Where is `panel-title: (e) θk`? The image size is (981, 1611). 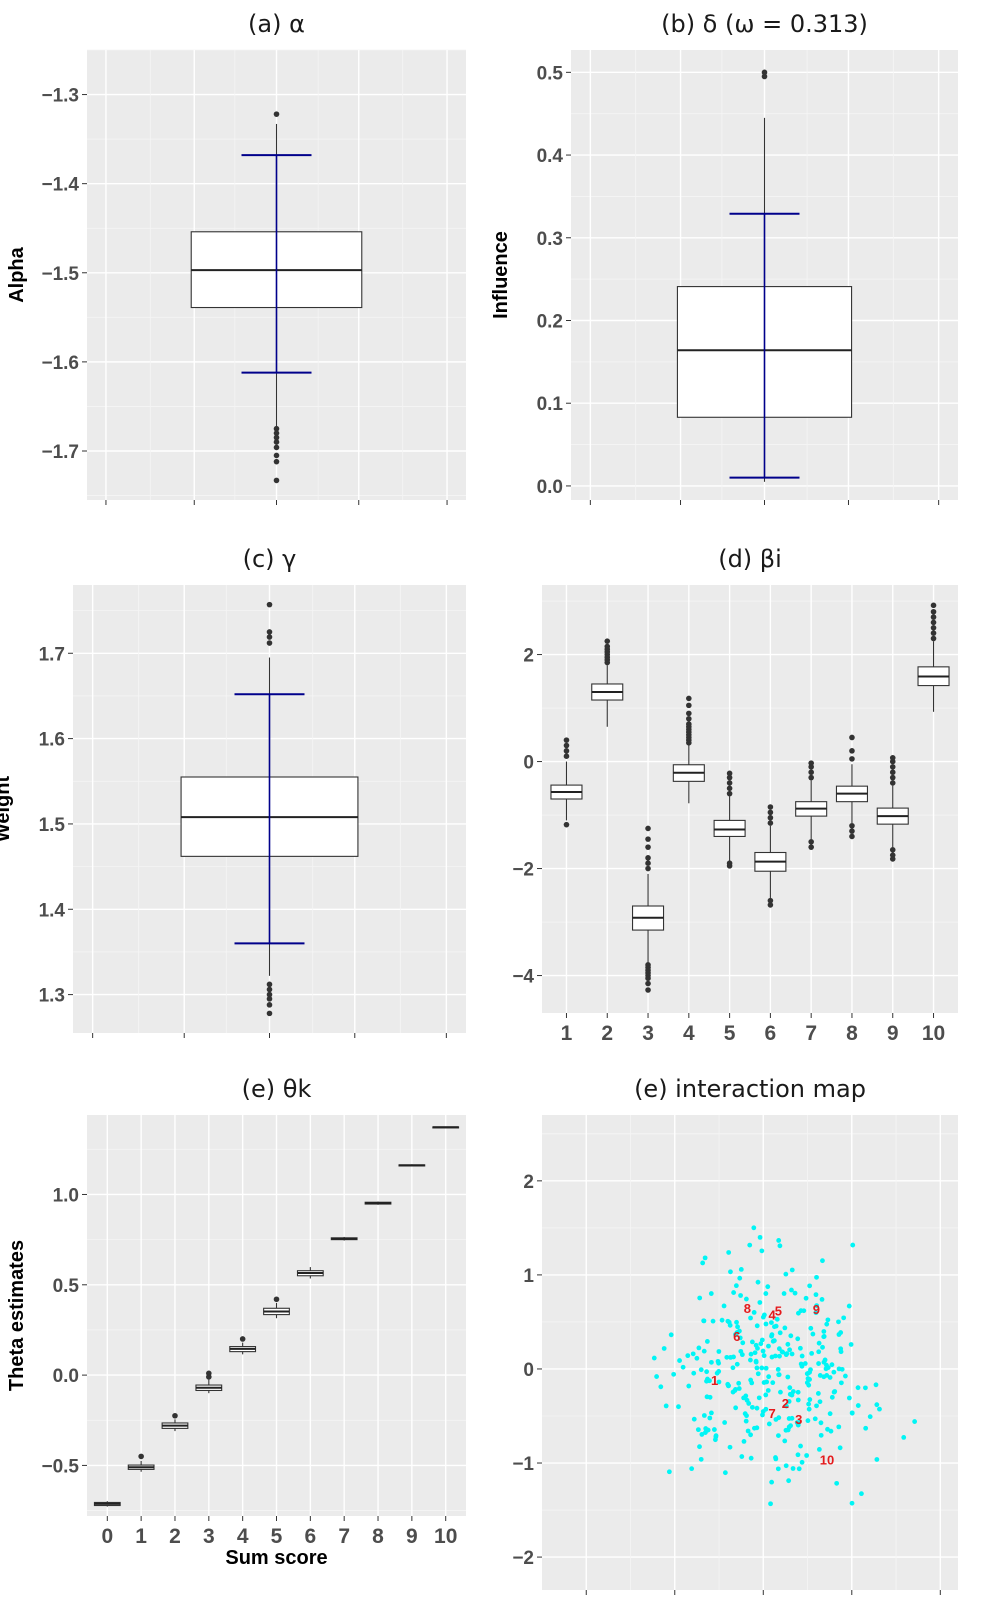
panel-title: (e) θk is located at coordinates (277, 1089).